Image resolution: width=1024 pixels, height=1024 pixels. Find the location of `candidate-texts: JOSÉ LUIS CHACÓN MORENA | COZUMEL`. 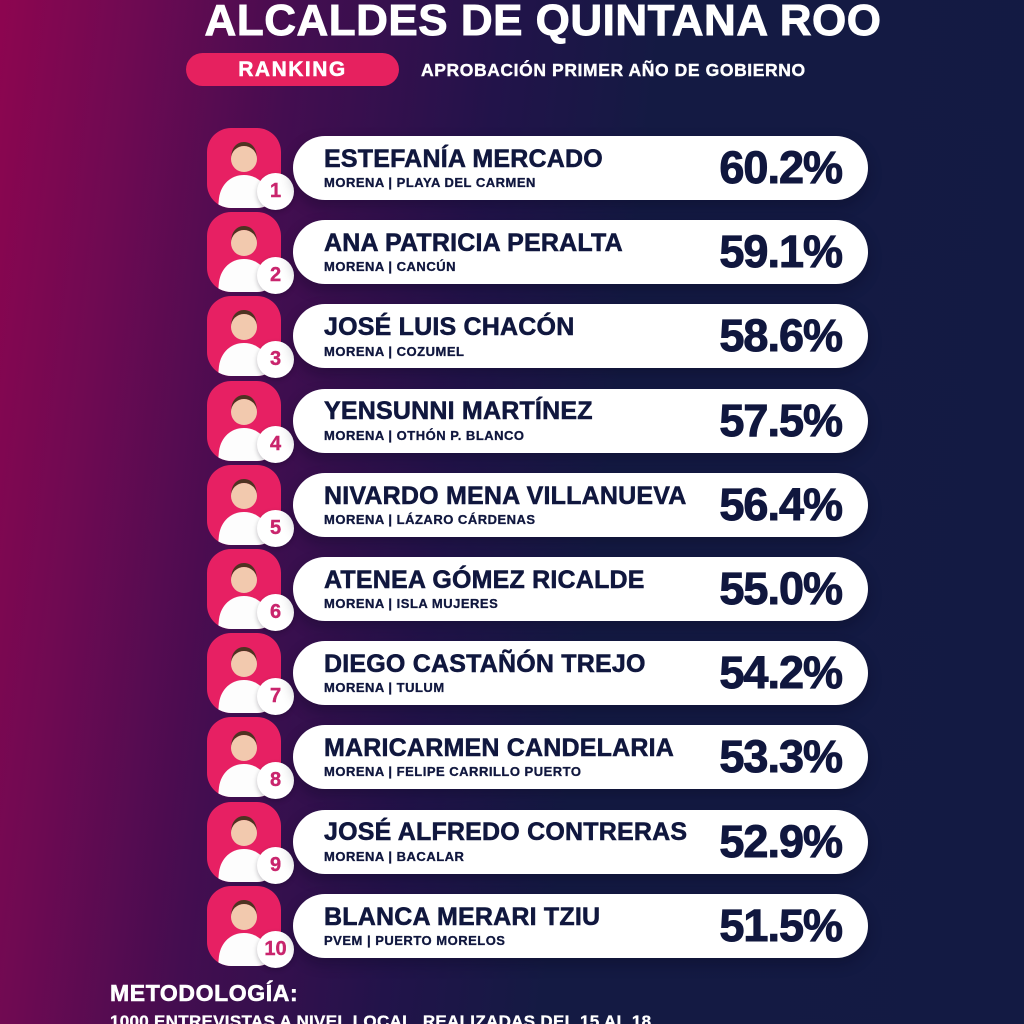

candidate-texts: JOSÉ LUIS CHACÓN MORENA | COZUMEL is located at coordinates (449, 336).